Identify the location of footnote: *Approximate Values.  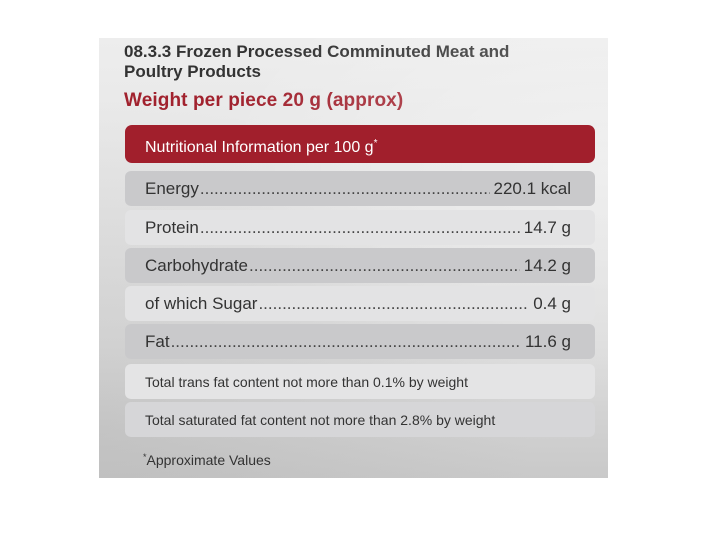
(207, 460).